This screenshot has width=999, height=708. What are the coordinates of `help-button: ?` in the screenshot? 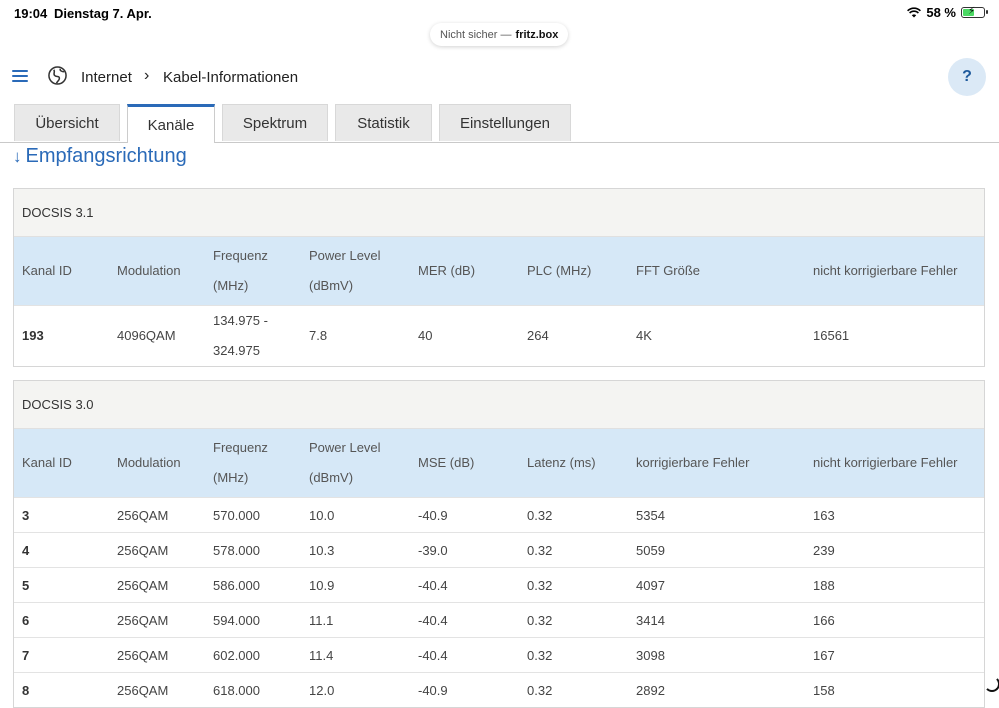 It's located at (967, 77).